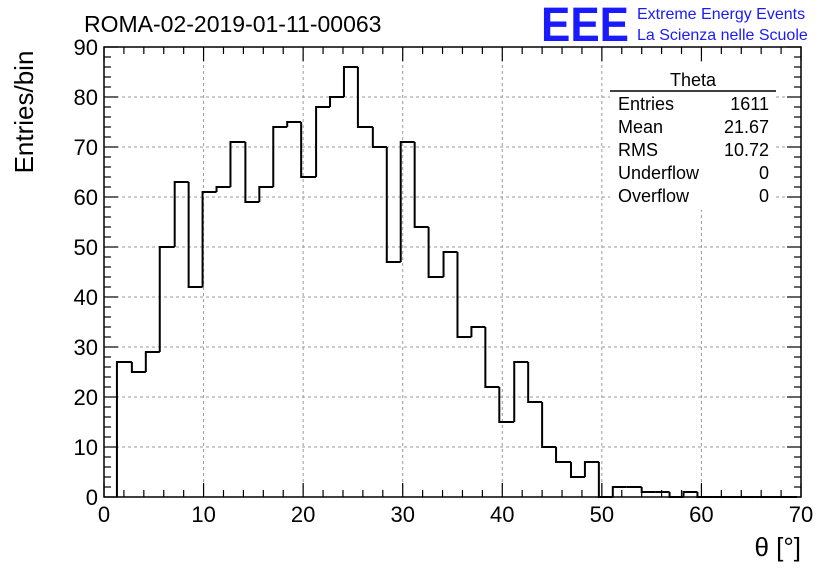 This screenshot has height=572, width=836. I want to click on x-tick-label: 20, so click(303, 514).